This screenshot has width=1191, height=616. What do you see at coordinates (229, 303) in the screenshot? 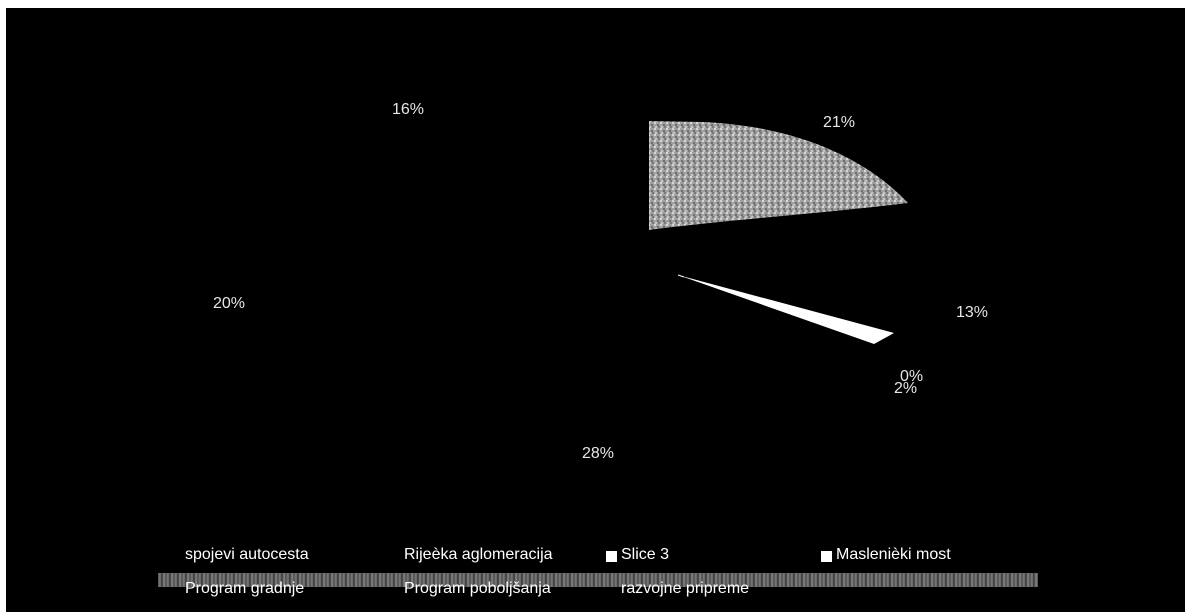
I see `label-razvojne-pripreme-pct: 20%` at bounding box center [229, 303].